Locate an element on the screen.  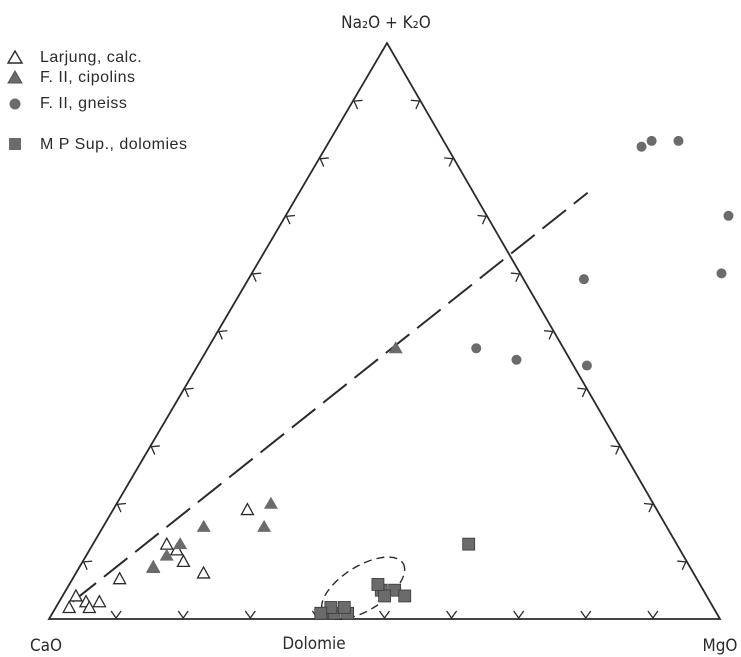
legend-label: F. II, gneiss is located at coordinates (83, 103).